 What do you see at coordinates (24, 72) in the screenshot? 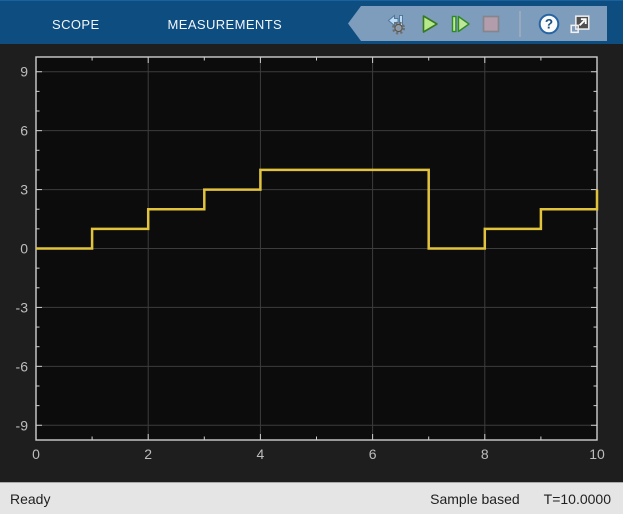
I see `svg-text: 9` at bounding box center [24, 72].